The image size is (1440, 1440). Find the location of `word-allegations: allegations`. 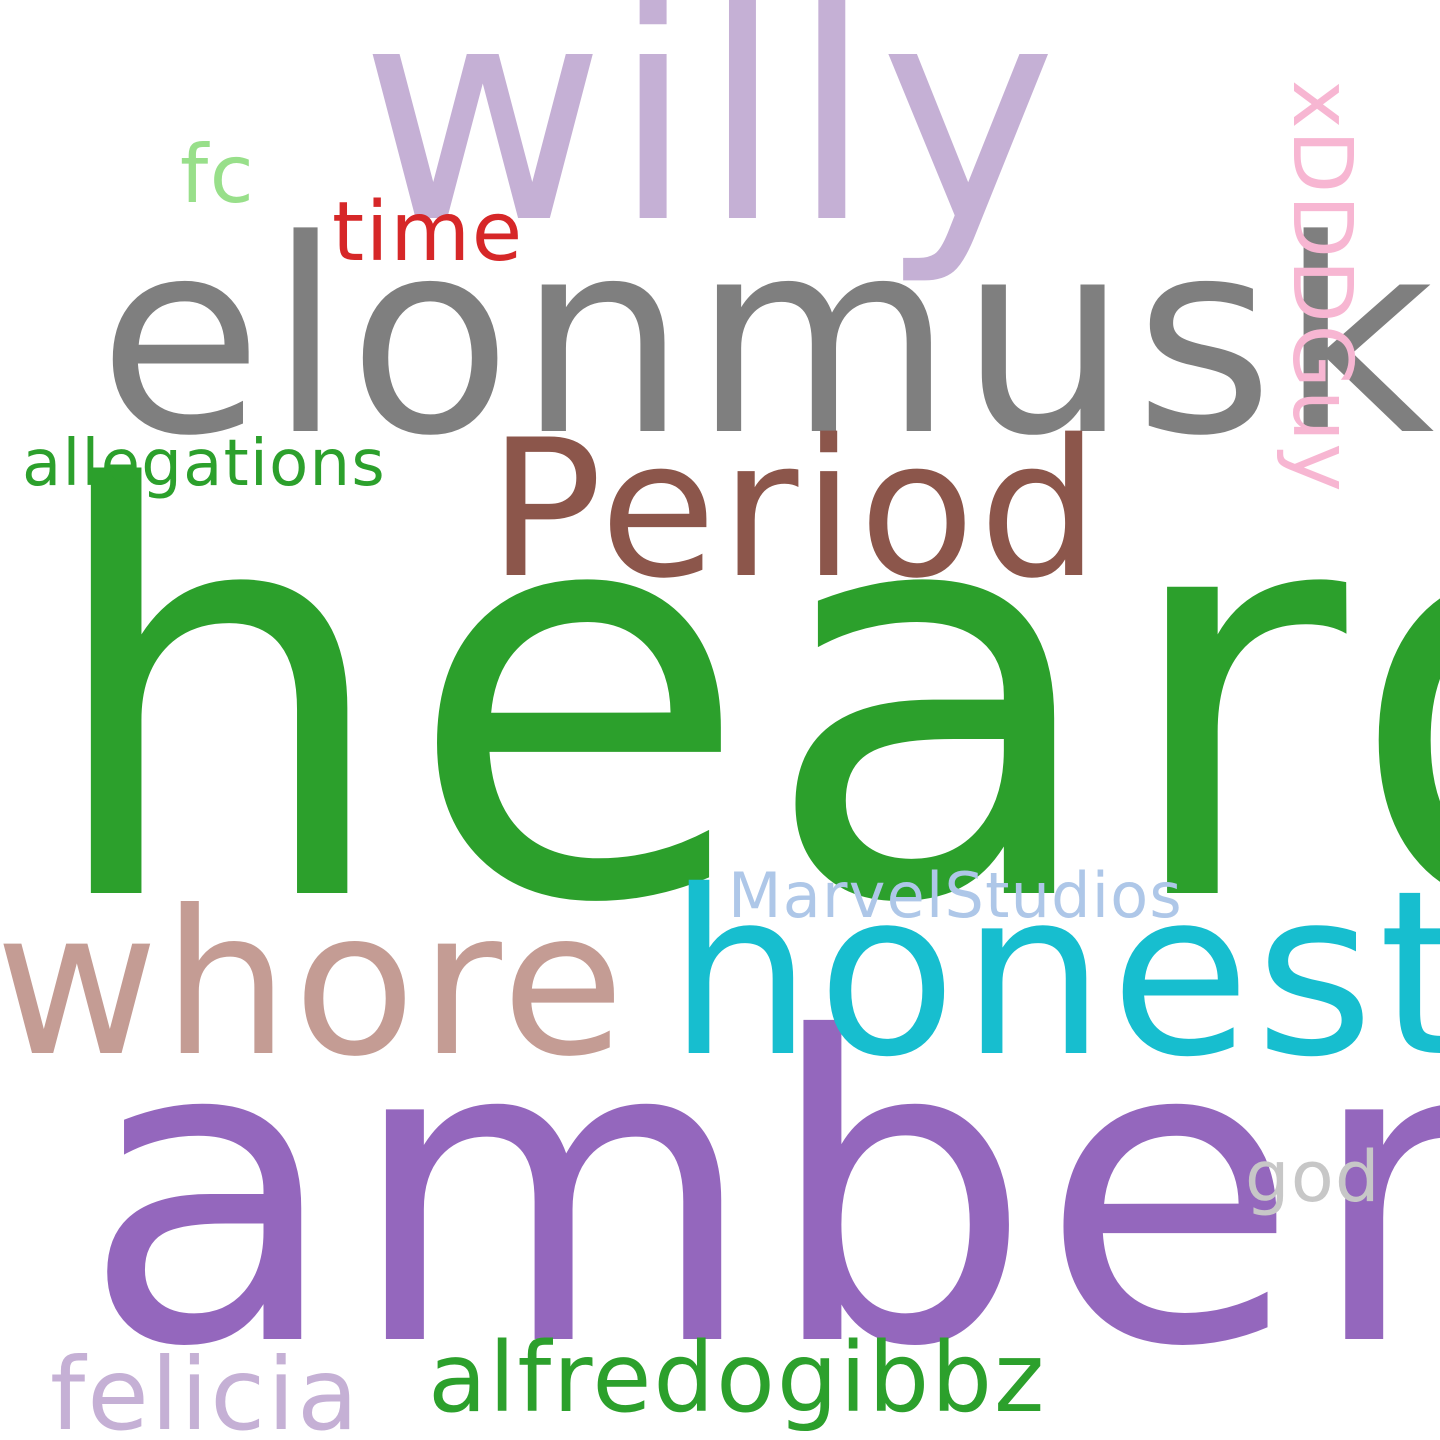

word-allegations: allegations is located at coordinates (204, 464).